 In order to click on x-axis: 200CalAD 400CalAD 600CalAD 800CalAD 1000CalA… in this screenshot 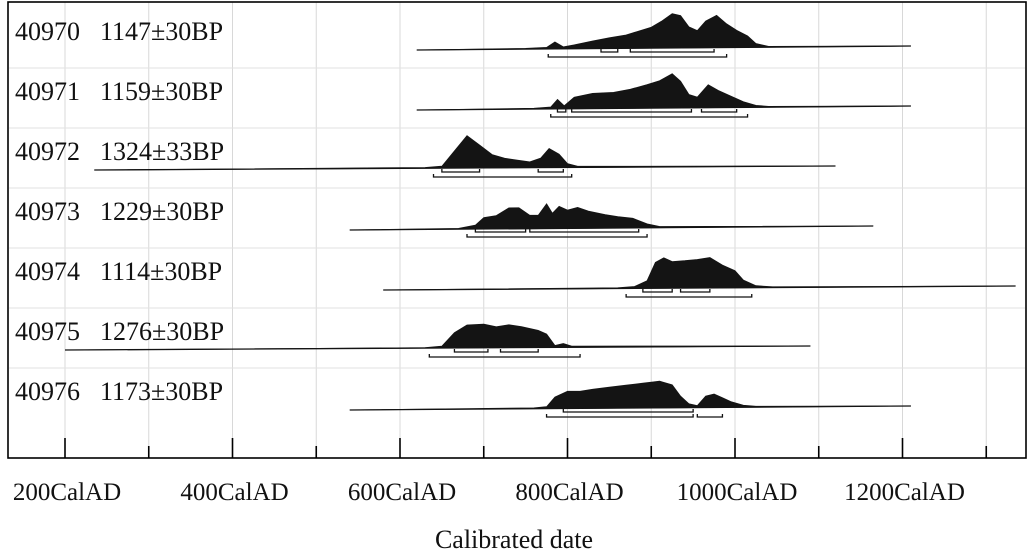, I will do `click(500, 472)`.